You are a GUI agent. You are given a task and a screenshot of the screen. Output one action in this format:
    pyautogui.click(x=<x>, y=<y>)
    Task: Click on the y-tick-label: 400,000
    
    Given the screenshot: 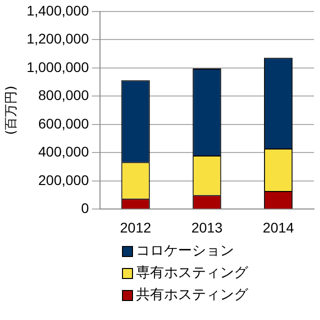 What is the action you would take?
    pyautogui.click(x=64, y=152)
    